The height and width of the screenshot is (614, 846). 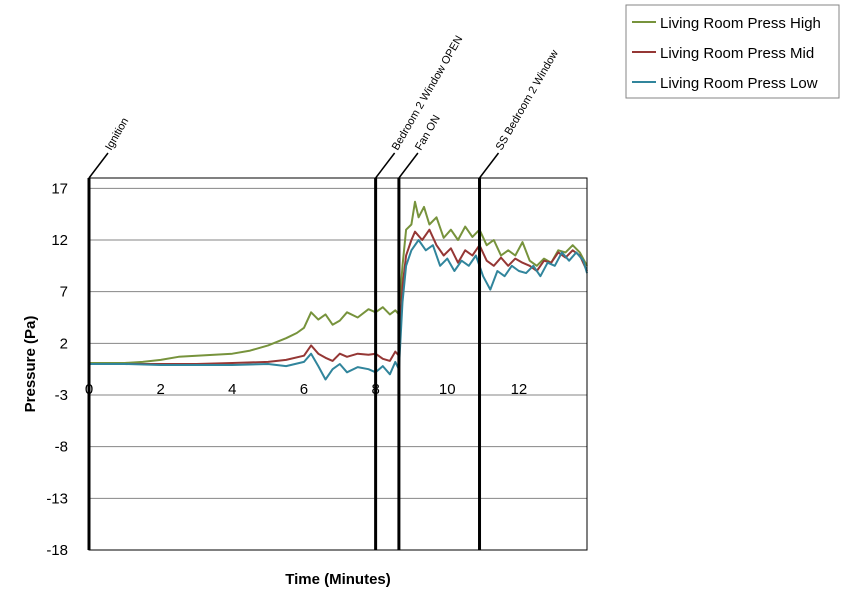 I want to click on legend-label: Living Room Press Mid, so click(x=737, y=53).